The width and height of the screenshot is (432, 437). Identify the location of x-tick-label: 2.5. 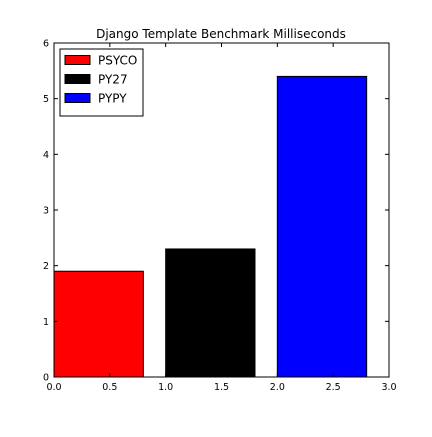
(333, 387).